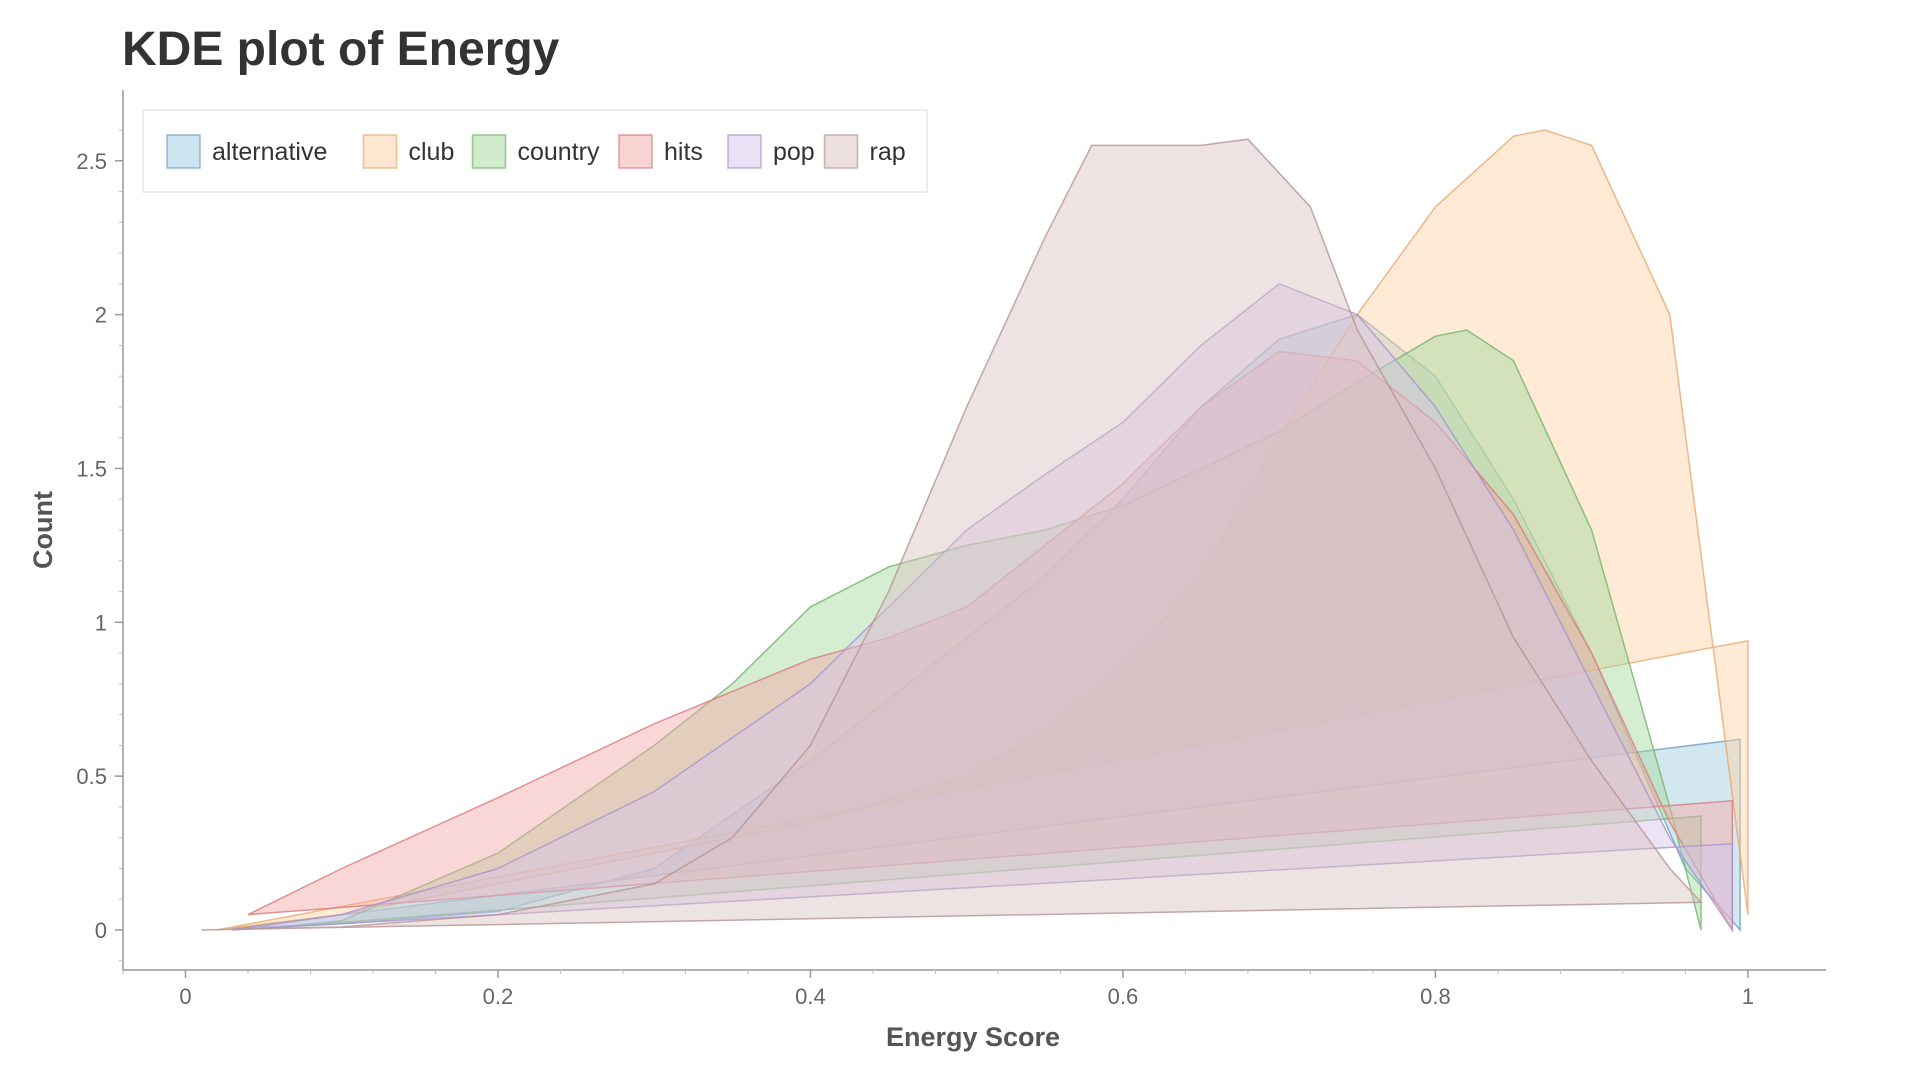 This screenshot has width=1920, height=1080. What do you see at coordinates (794, 152) in the screenshot?
I see `legend-label-pop: pop` at bounding box center [794, 152].